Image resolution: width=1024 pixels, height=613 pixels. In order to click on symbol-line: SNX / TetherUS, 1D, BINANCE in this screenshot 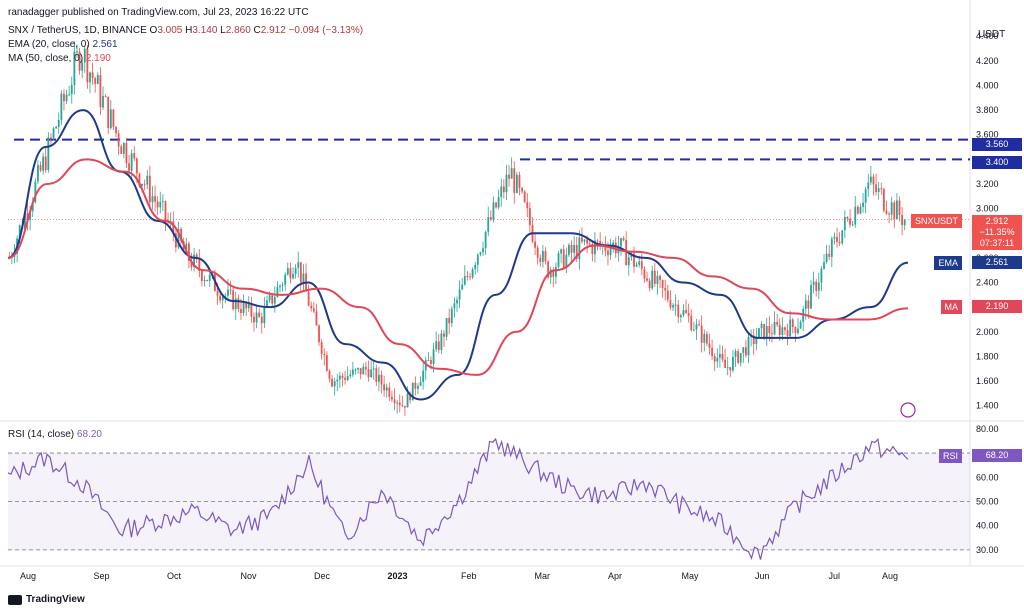, I will do `click(77, 30)`.